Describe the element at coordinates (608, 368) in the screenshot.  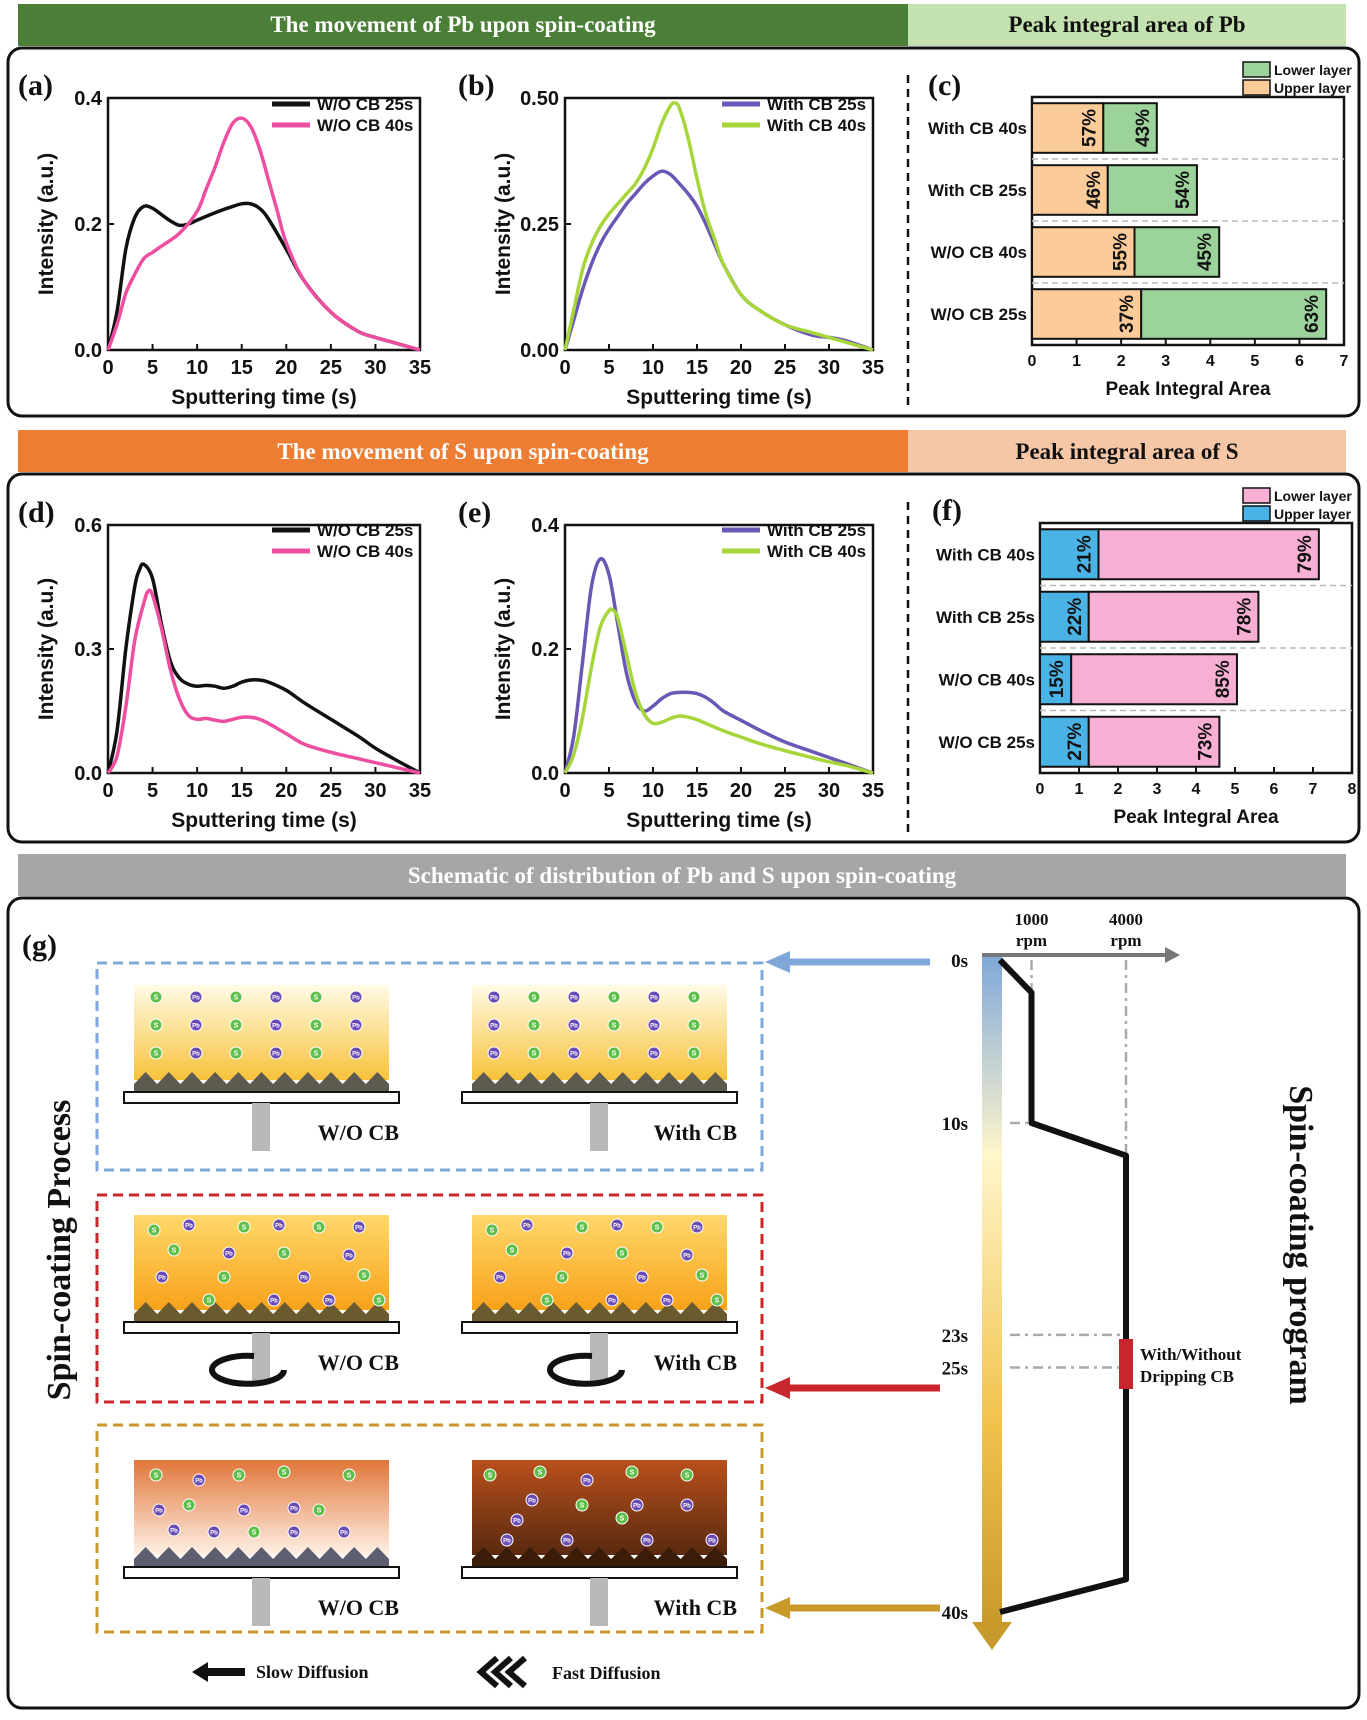
I see `x-tick-label-b: 5` at that location.